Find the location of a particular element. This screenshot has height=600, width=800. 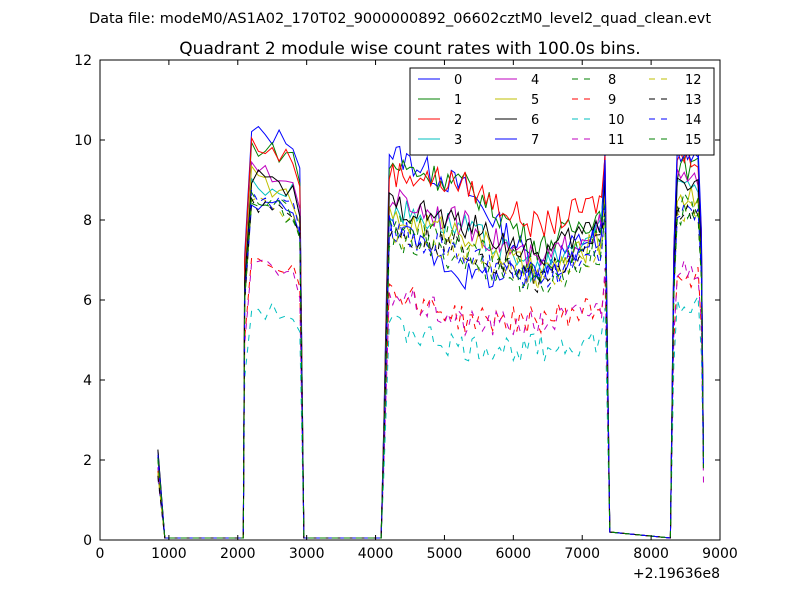

x-tick-label: 1000 is located at coordinates (169, 554).